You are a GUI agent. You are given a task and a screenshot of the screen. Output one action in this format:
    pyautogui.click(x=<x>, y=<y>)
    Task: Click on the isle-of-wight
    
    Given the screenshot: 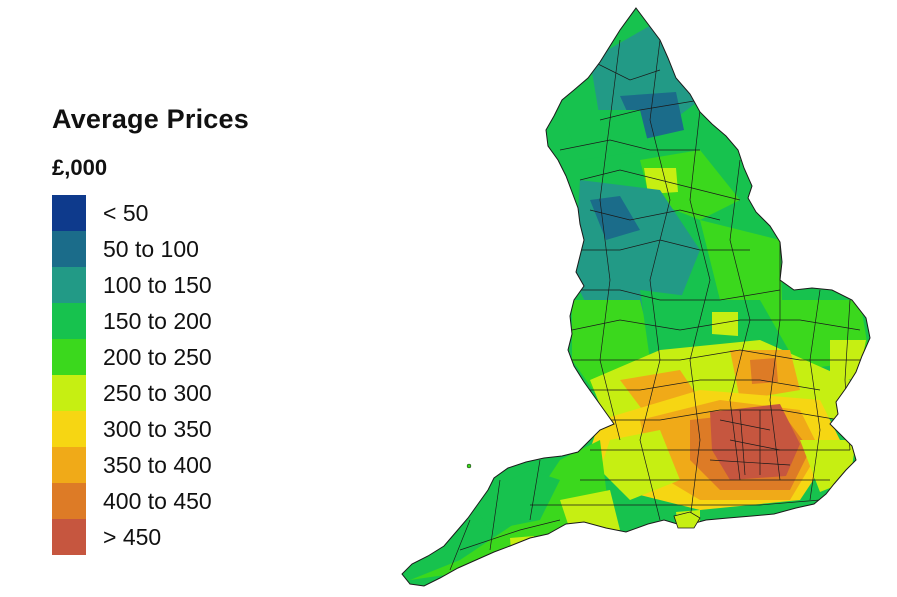 What is the action you would take?
    pyautogui.click(x=687, y=520)
    